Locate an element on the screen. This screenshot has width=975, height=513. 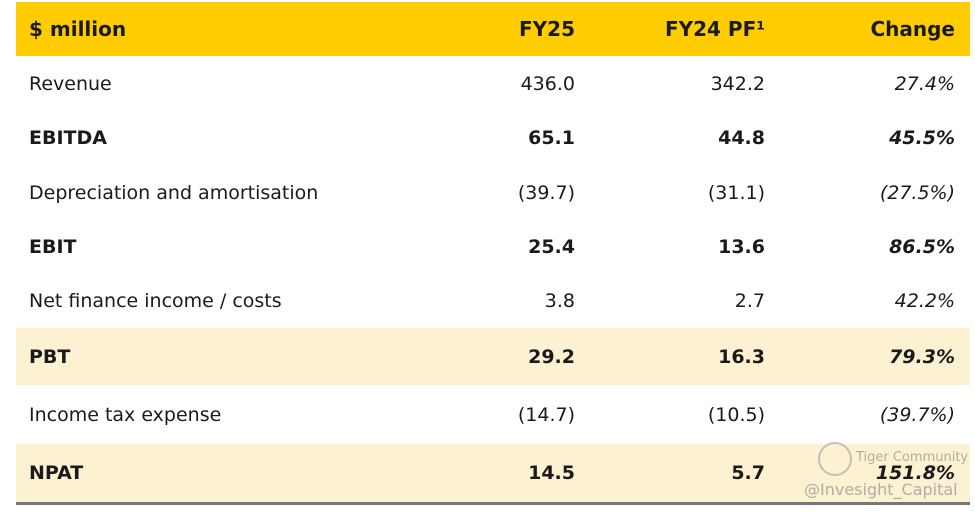
table-row-npat: NPAT 14.5 5.7 151.8% is located at coordinates (493, 473).